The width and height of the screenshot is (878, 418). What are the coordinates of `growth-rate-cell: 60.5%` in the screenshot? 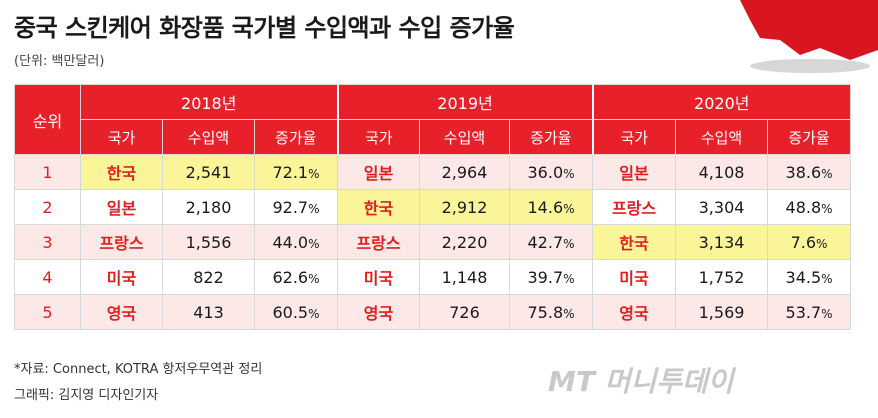 It's located at (296, 312).